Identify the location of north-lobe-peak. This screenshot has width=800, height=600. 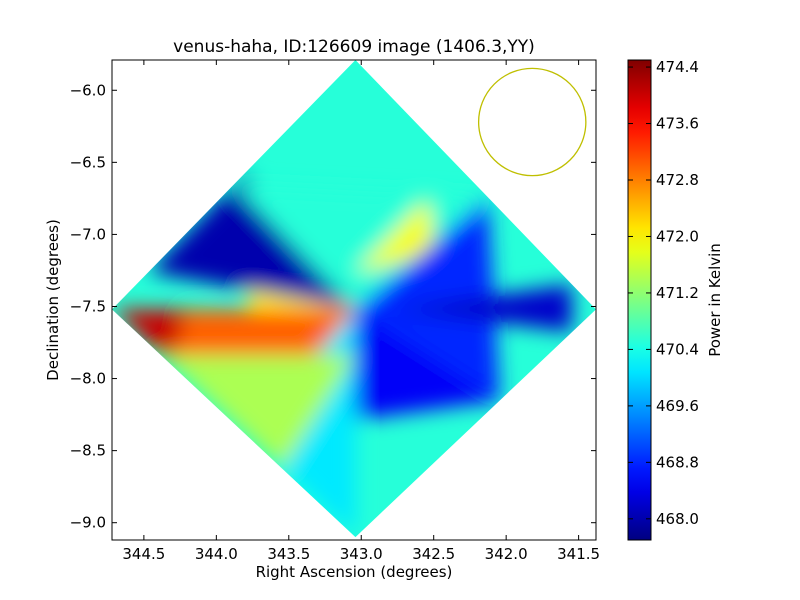
(395, 234).